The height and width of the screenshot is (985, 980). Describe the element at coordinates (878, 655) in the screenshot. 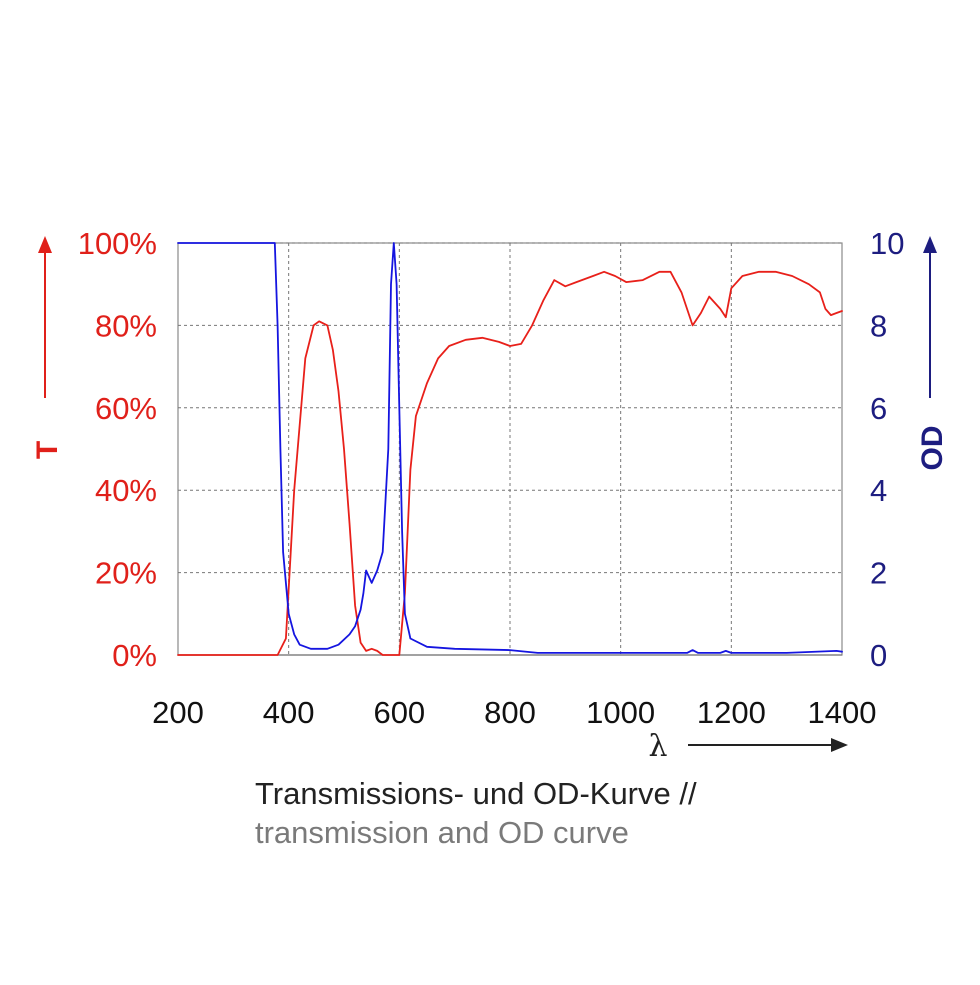

I see `right-y-tick-label: 0` at that location.